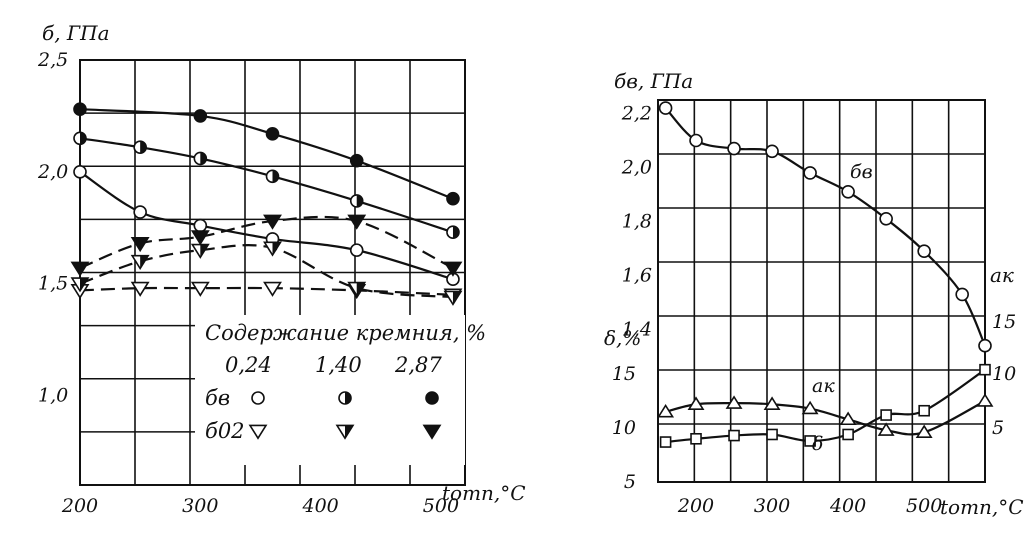 The height and width of the screenshot is (534, 1028). I want to click on left-x-tick-label: 200, so click(79, 506).